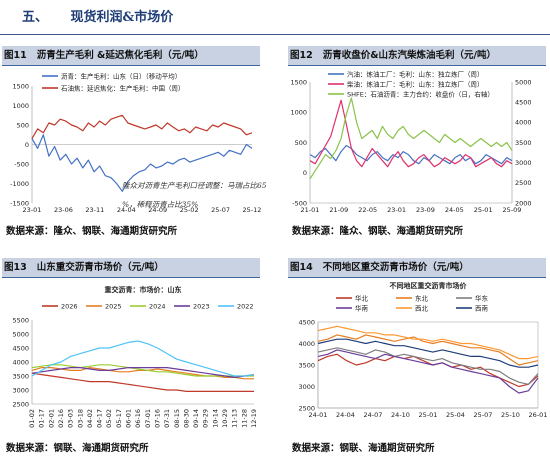  Describe the element at coordinates (20, 390) in the screenshot. I see `y-tick-label: 3000` at that location.